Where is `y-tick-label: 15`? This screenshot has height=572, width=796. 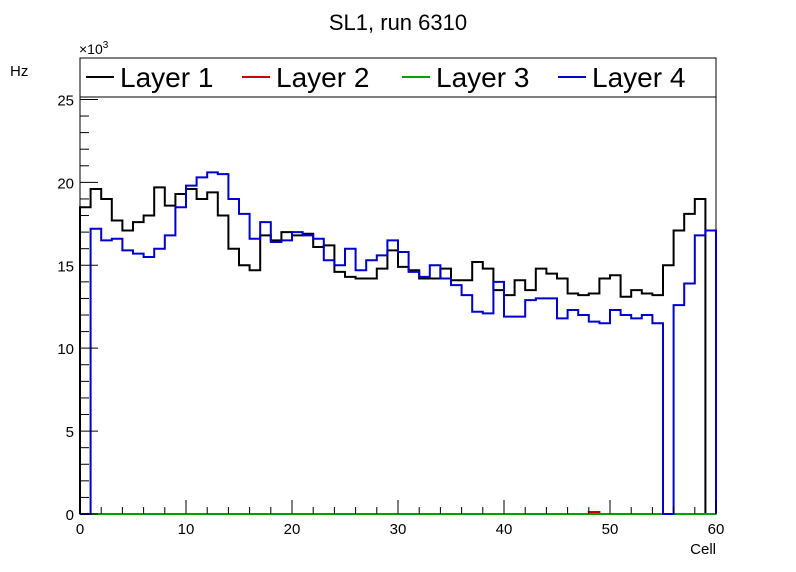 y-tick-label: 15 is located at coordinates (65, 266).